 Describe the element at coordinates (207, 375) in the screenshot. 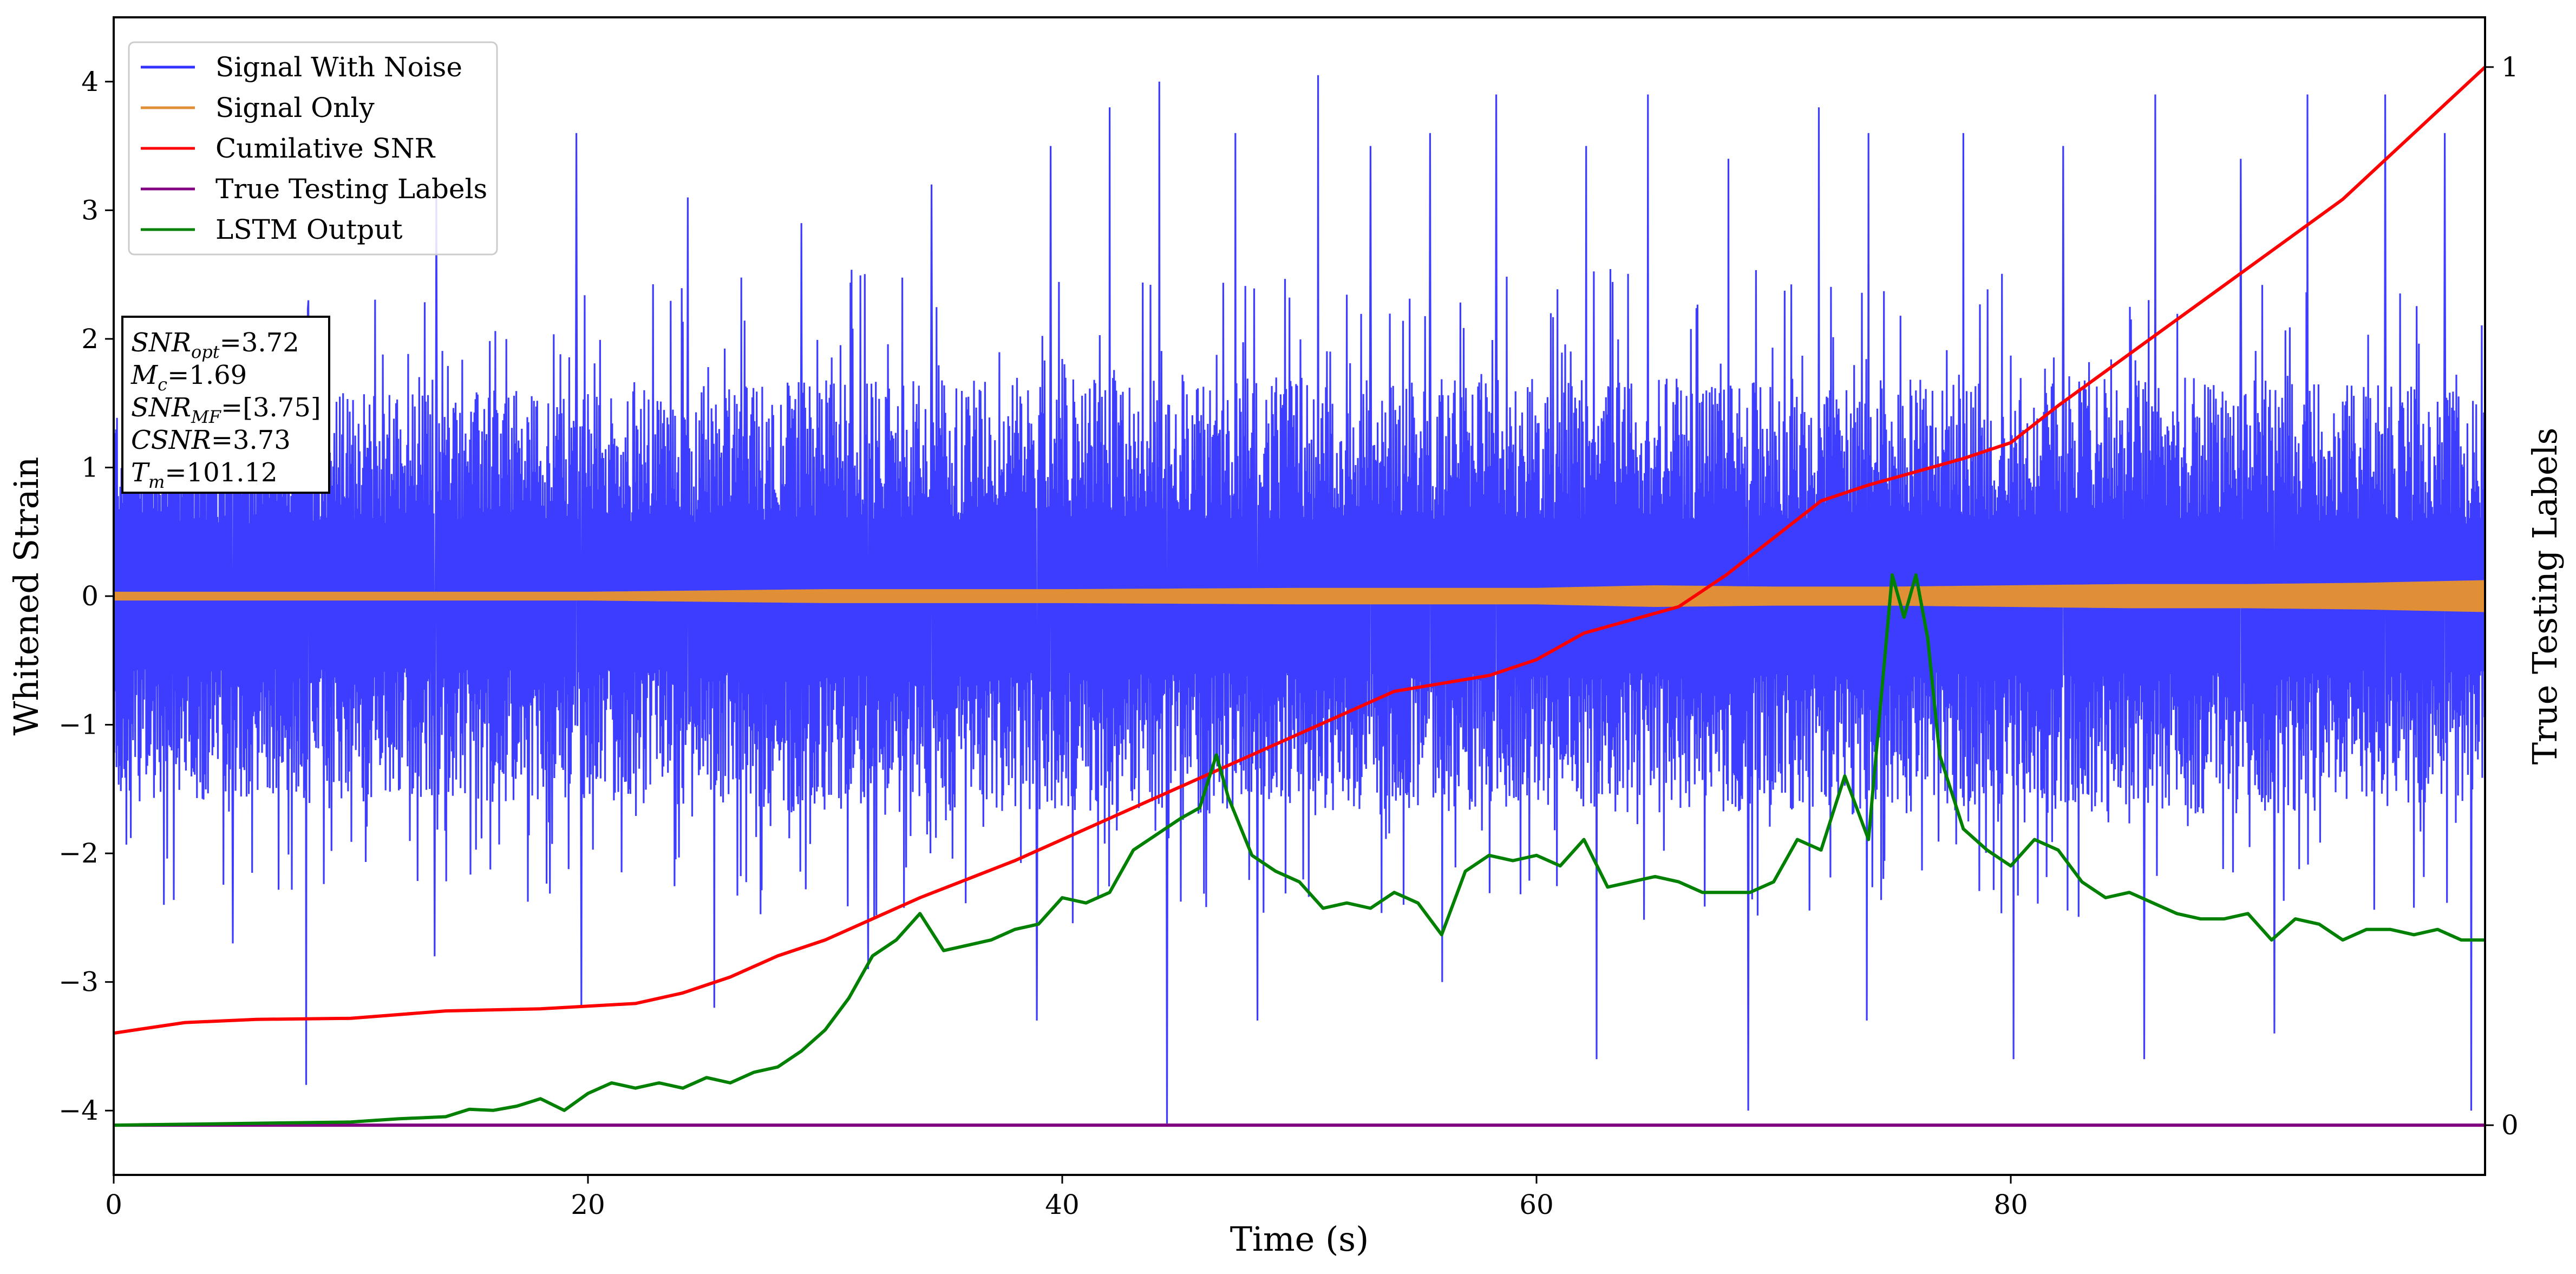

I see `annotation-value: =1.69` at that location.